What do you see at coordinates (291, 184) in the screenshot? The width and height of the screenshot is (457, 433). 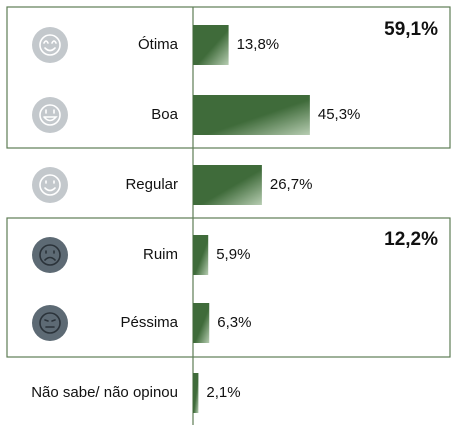 I see `value-label: 26,7%` at bounding box center [291, 184].